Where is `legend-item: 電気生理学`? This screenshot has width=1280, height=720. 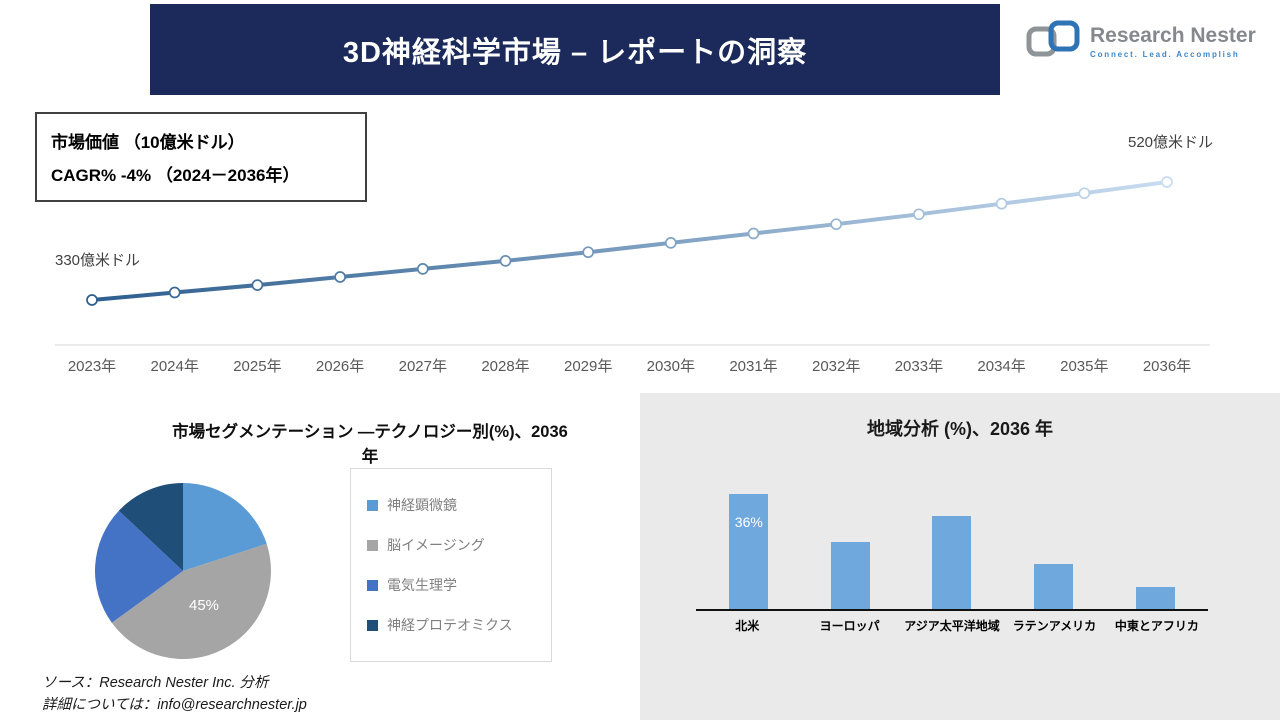
legend-item: 電気生理学 is located at coordinates (451, 585).